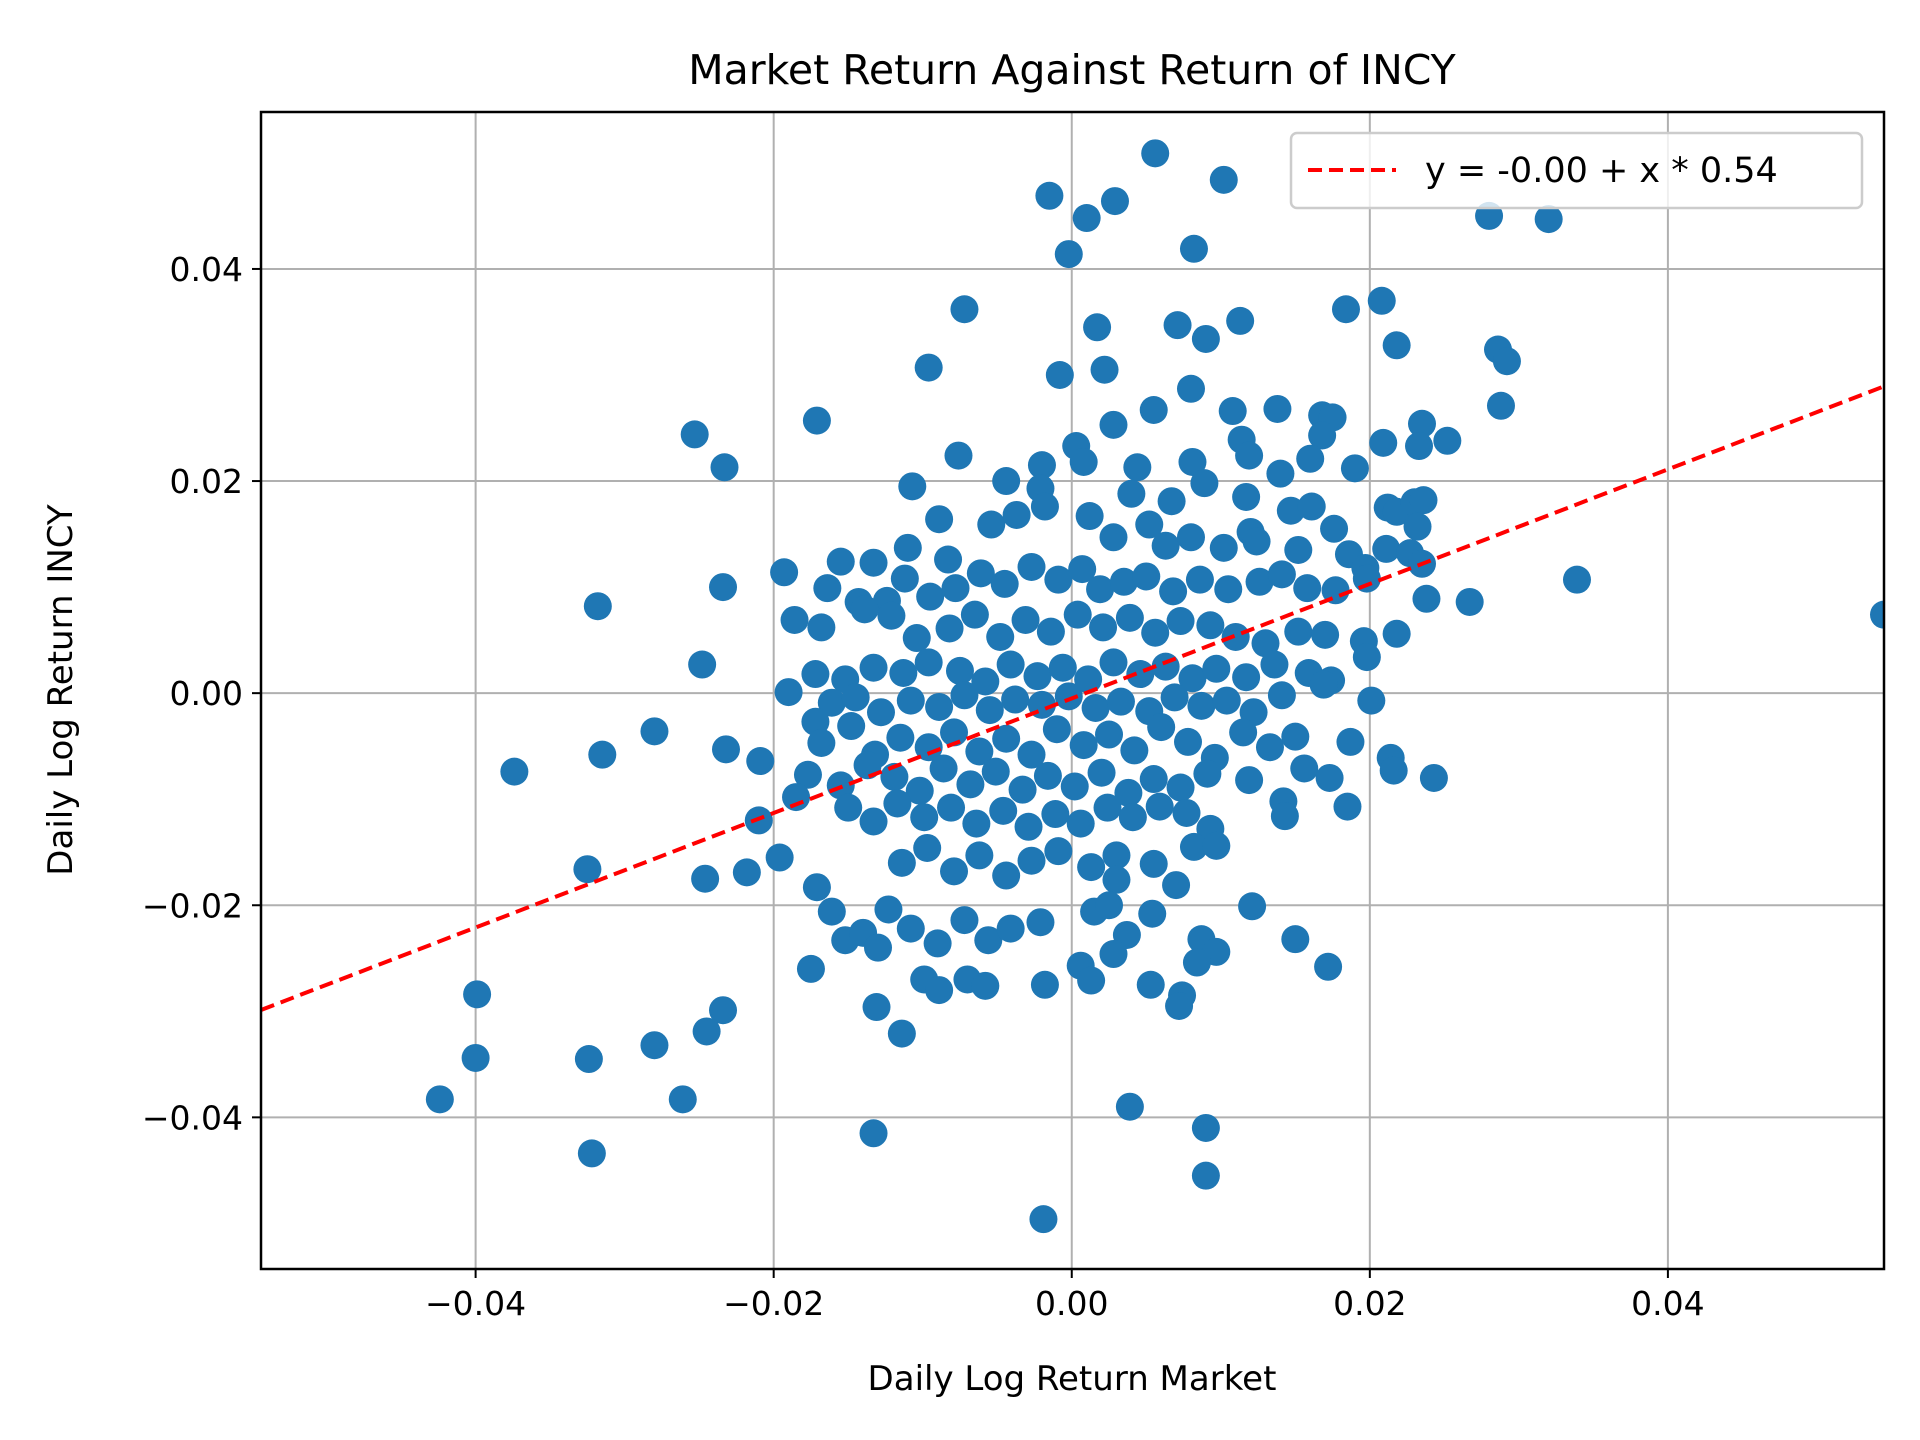 The width and height of the screenshot is (1920, 1440). What do you see at coordinates (1667, 1303) in the screenshot?
I see `x-tick-label: 0.04` at bounding box center [1667, 1303].